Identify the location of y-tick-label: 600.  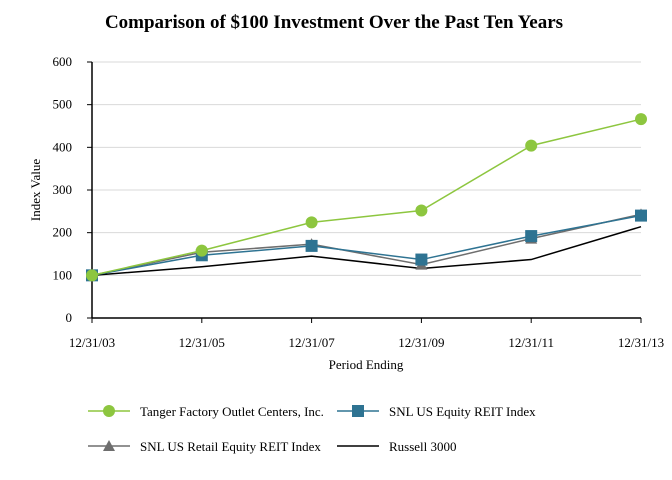
(63, 61).